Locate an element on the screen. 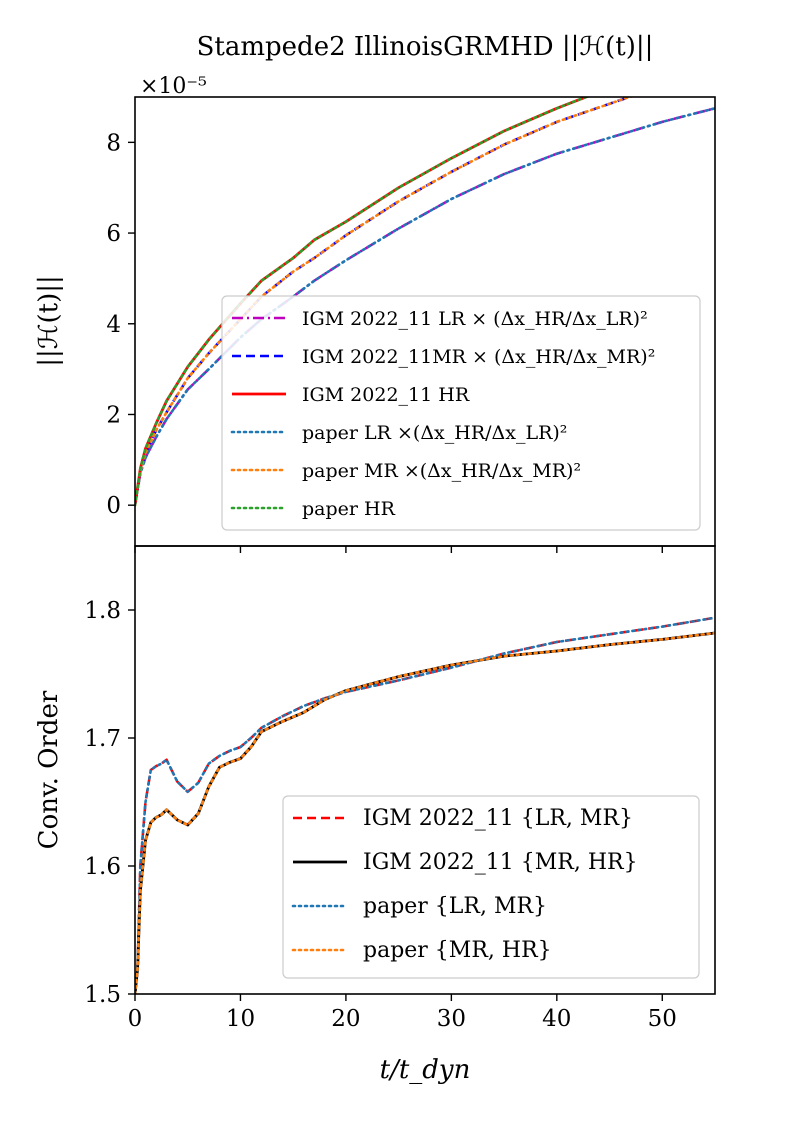 Image resolution: width=789 pixels, height=1121 pixels. top-y-tick-label: 2 is located at coordinates (113, 415).